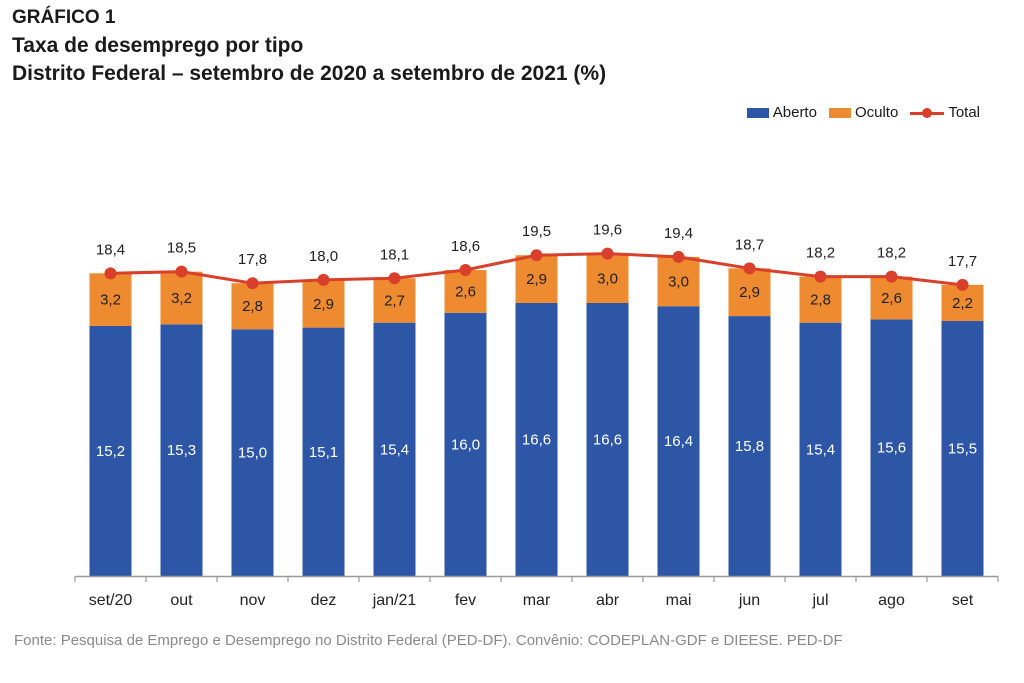 Image resolution: width=1024 pixels, height=683 pixels. I want to click on x-tick-label-9: jun, so click(749, 600).